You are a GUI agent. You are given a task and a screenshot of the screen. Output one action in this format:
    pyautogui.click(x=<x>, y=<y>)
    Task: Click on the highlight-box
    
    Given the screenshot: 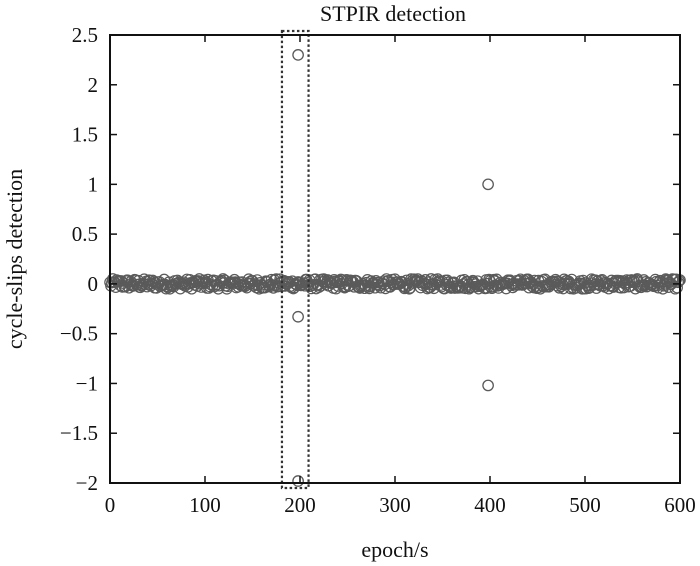 What is the action you would take?
    pyautogui.click(x=295, y=259)
    